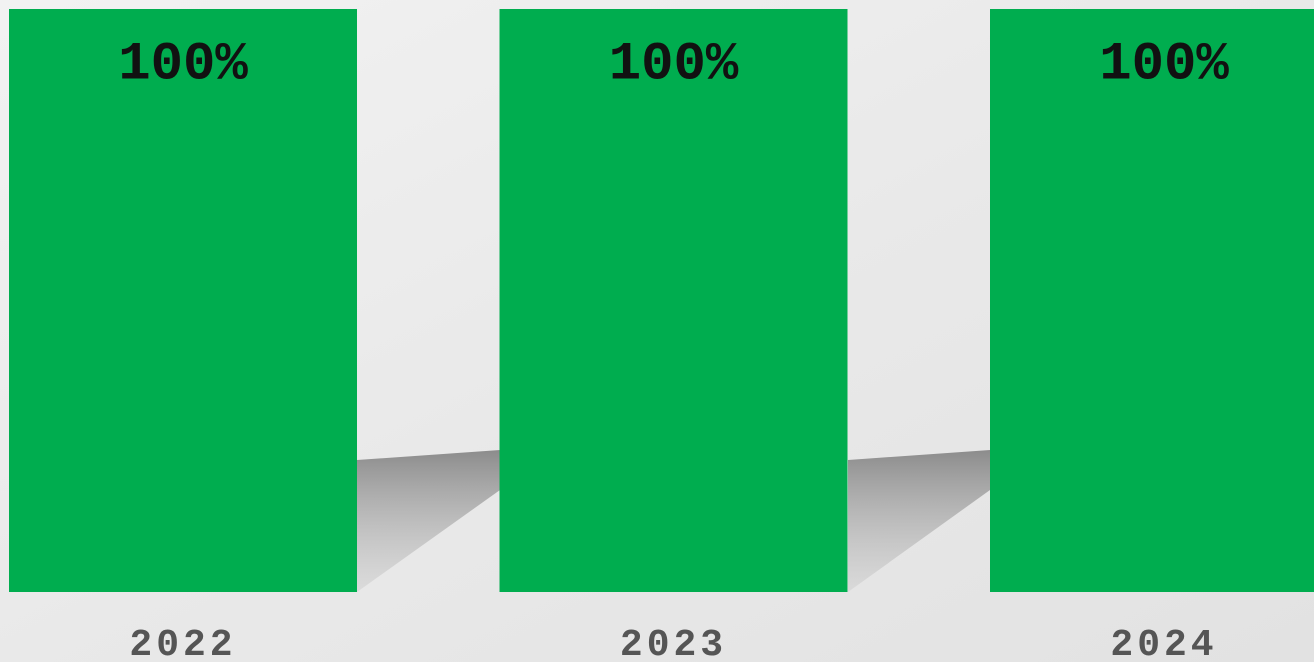  I want to click on x-tick-label: 2022, so click(182, 643).